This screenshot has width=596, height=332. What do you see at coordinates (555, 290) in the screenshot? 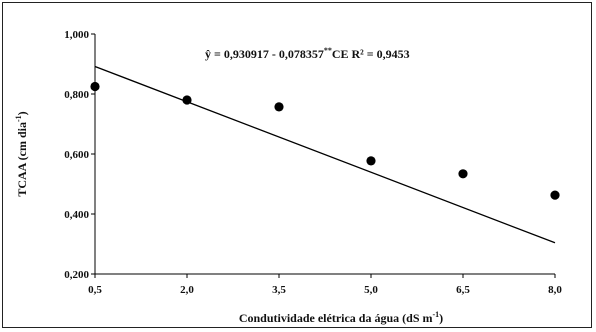
I see `x-tick-label: 8,0` at bounding box center [555, 290].